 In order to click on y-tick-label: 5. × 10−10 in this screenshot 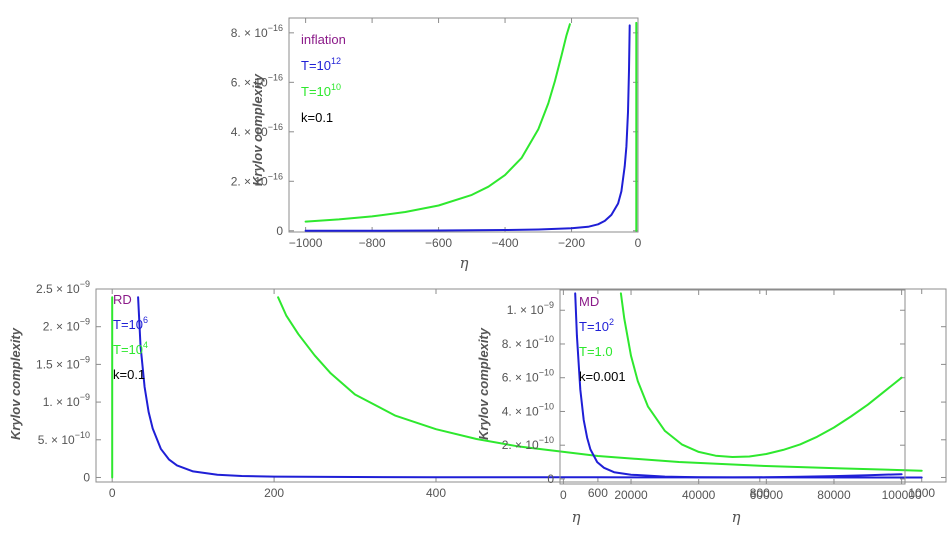, I will do `click(64, 438)`.